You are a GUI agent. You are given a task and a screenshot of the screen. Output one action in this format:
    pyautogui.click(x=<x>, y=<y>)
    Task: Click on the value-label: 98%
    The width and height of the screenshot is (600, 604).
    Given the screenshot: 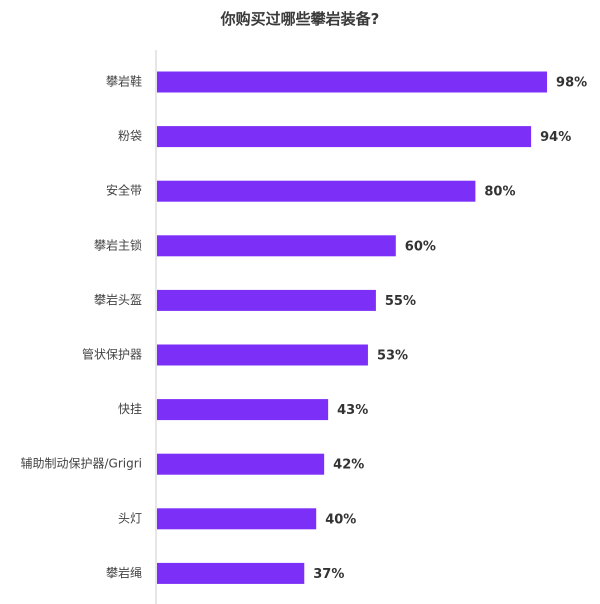 What is the action you would take?
    pyautogui.click(x=571, y=83)
    